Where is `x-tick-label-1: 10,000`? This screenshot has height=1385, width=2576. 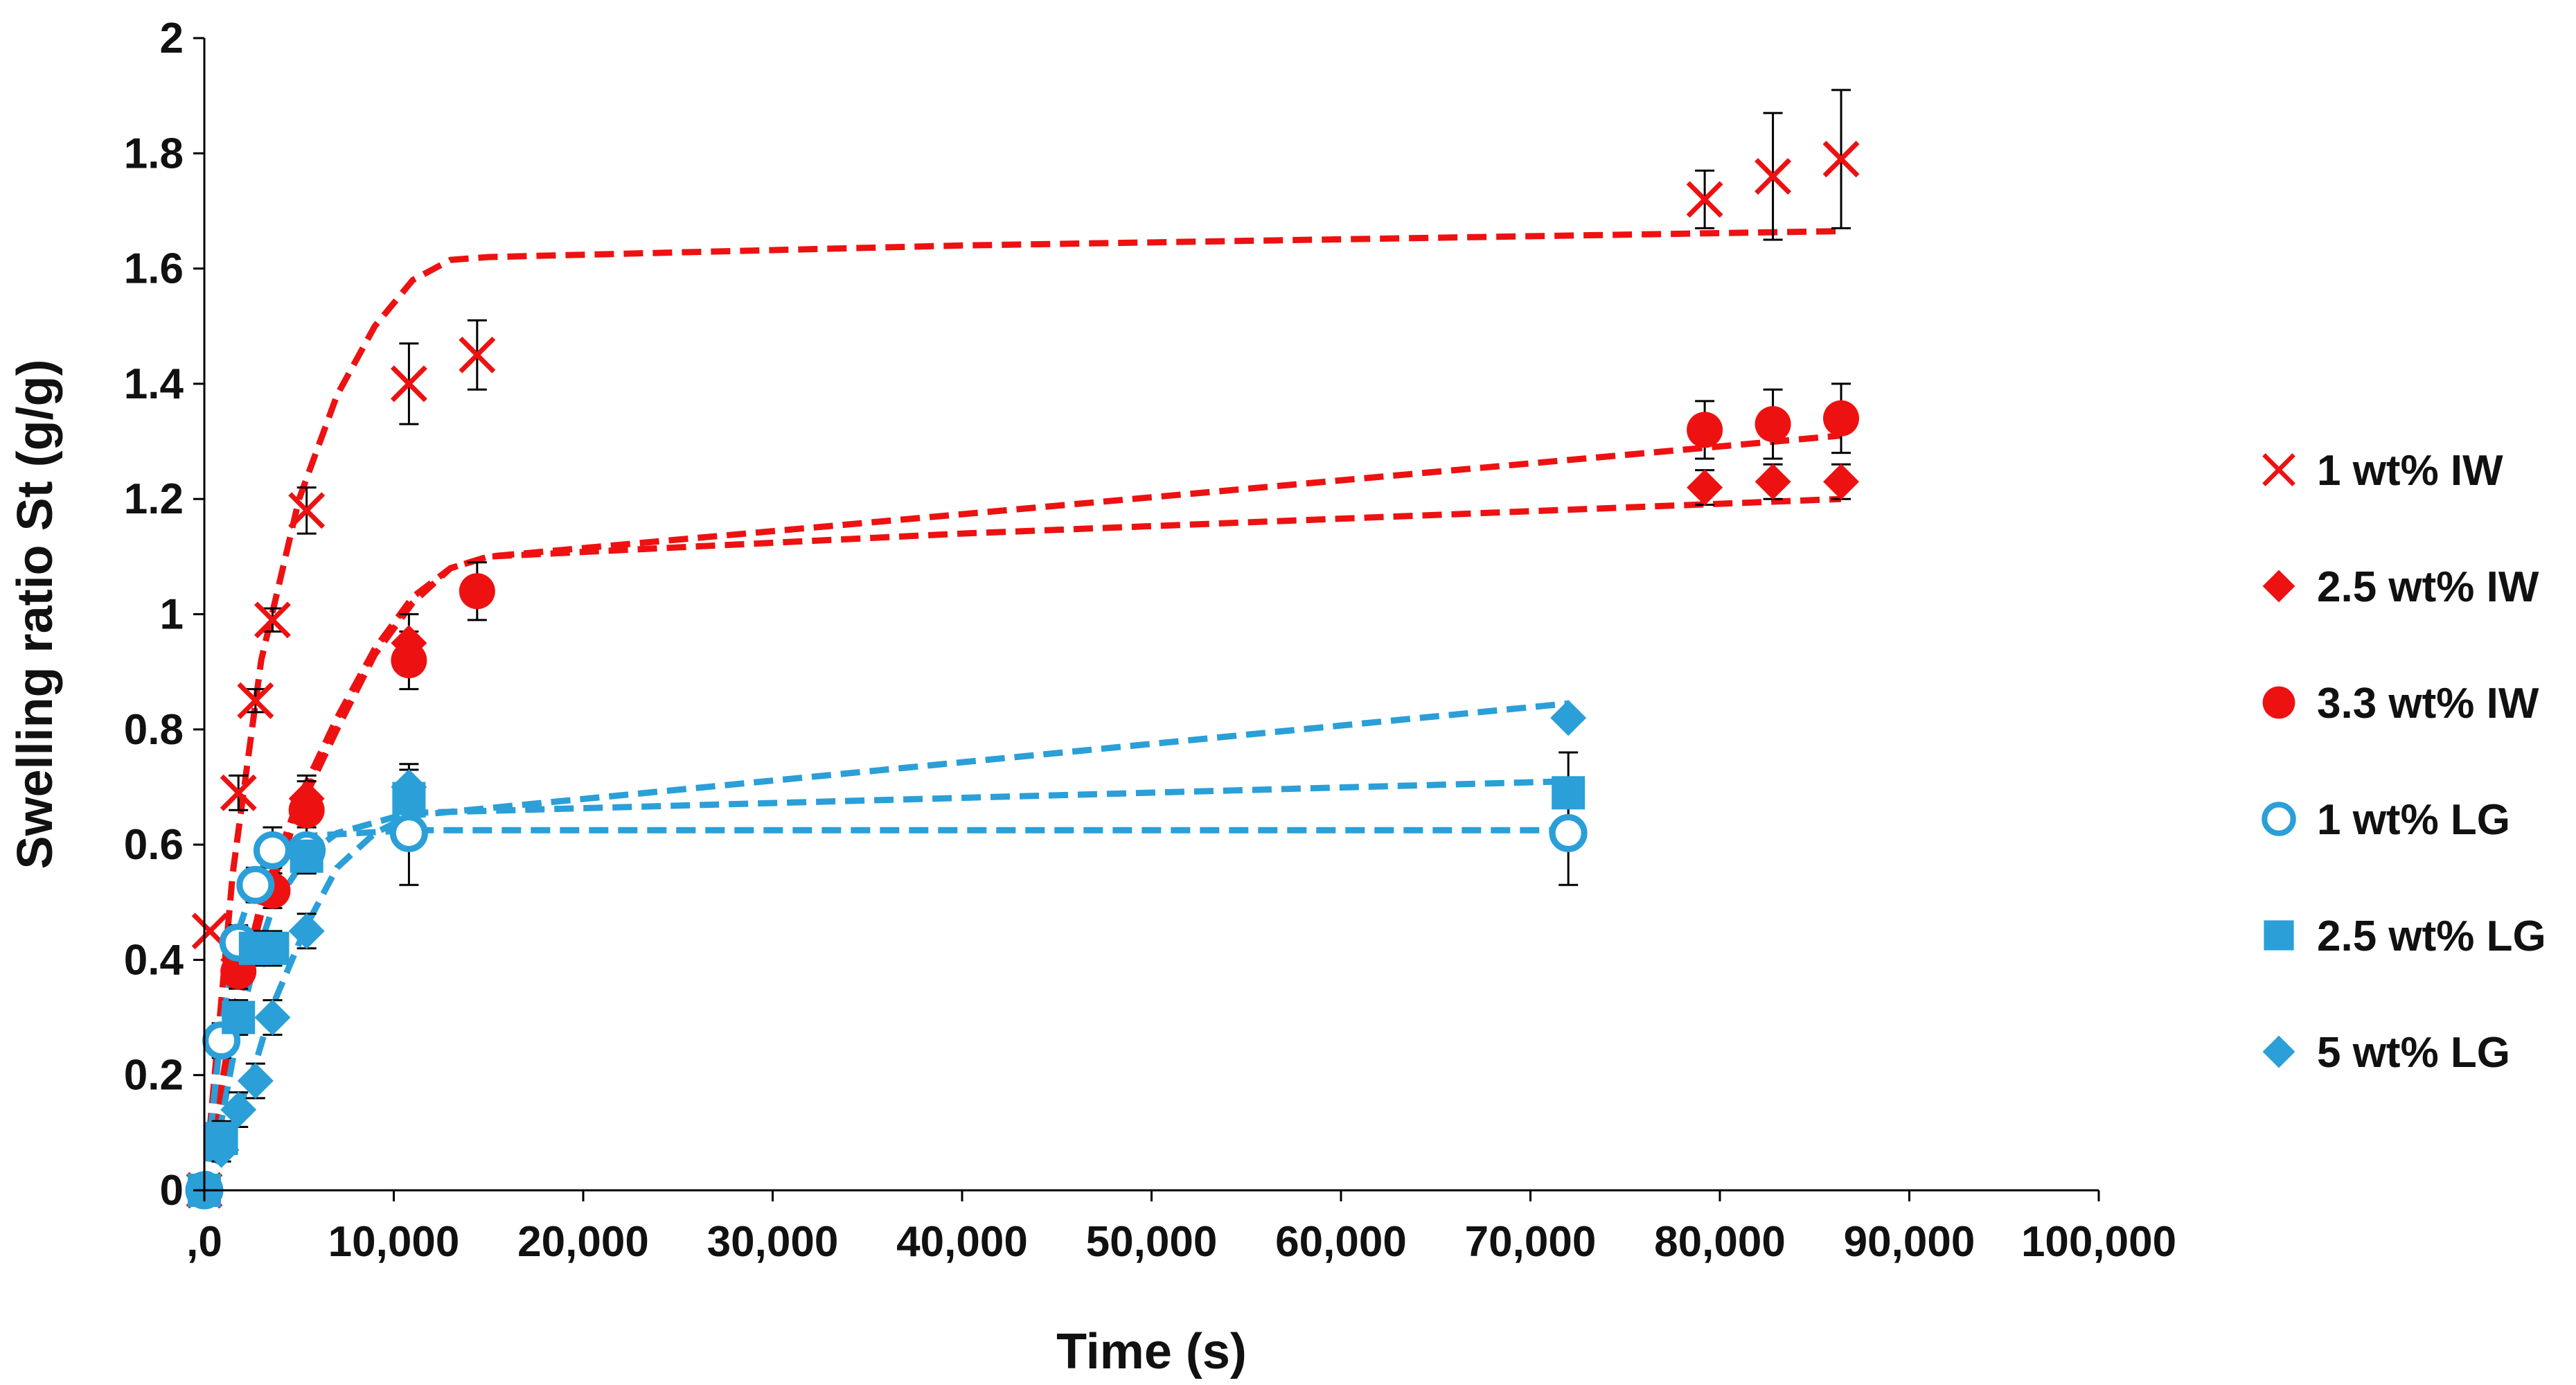 x-tick-label-1: 10,000 is located at coordinates (394, 1242).